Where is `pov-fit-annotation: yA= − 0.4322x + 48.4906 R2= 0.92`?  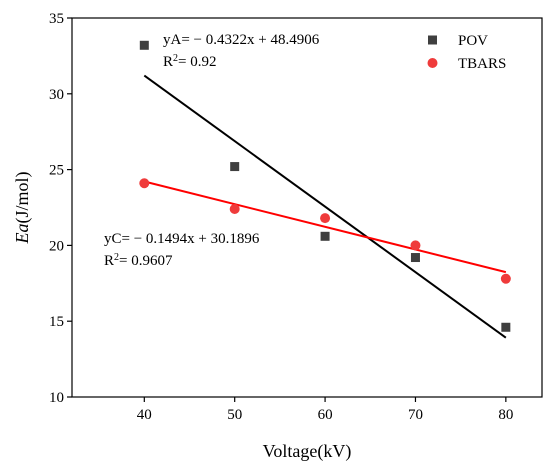
pov-fit-annotation: yA= − 0.4322x + 48.4906 R2= 0.92 is located at coordinates (241, 51).